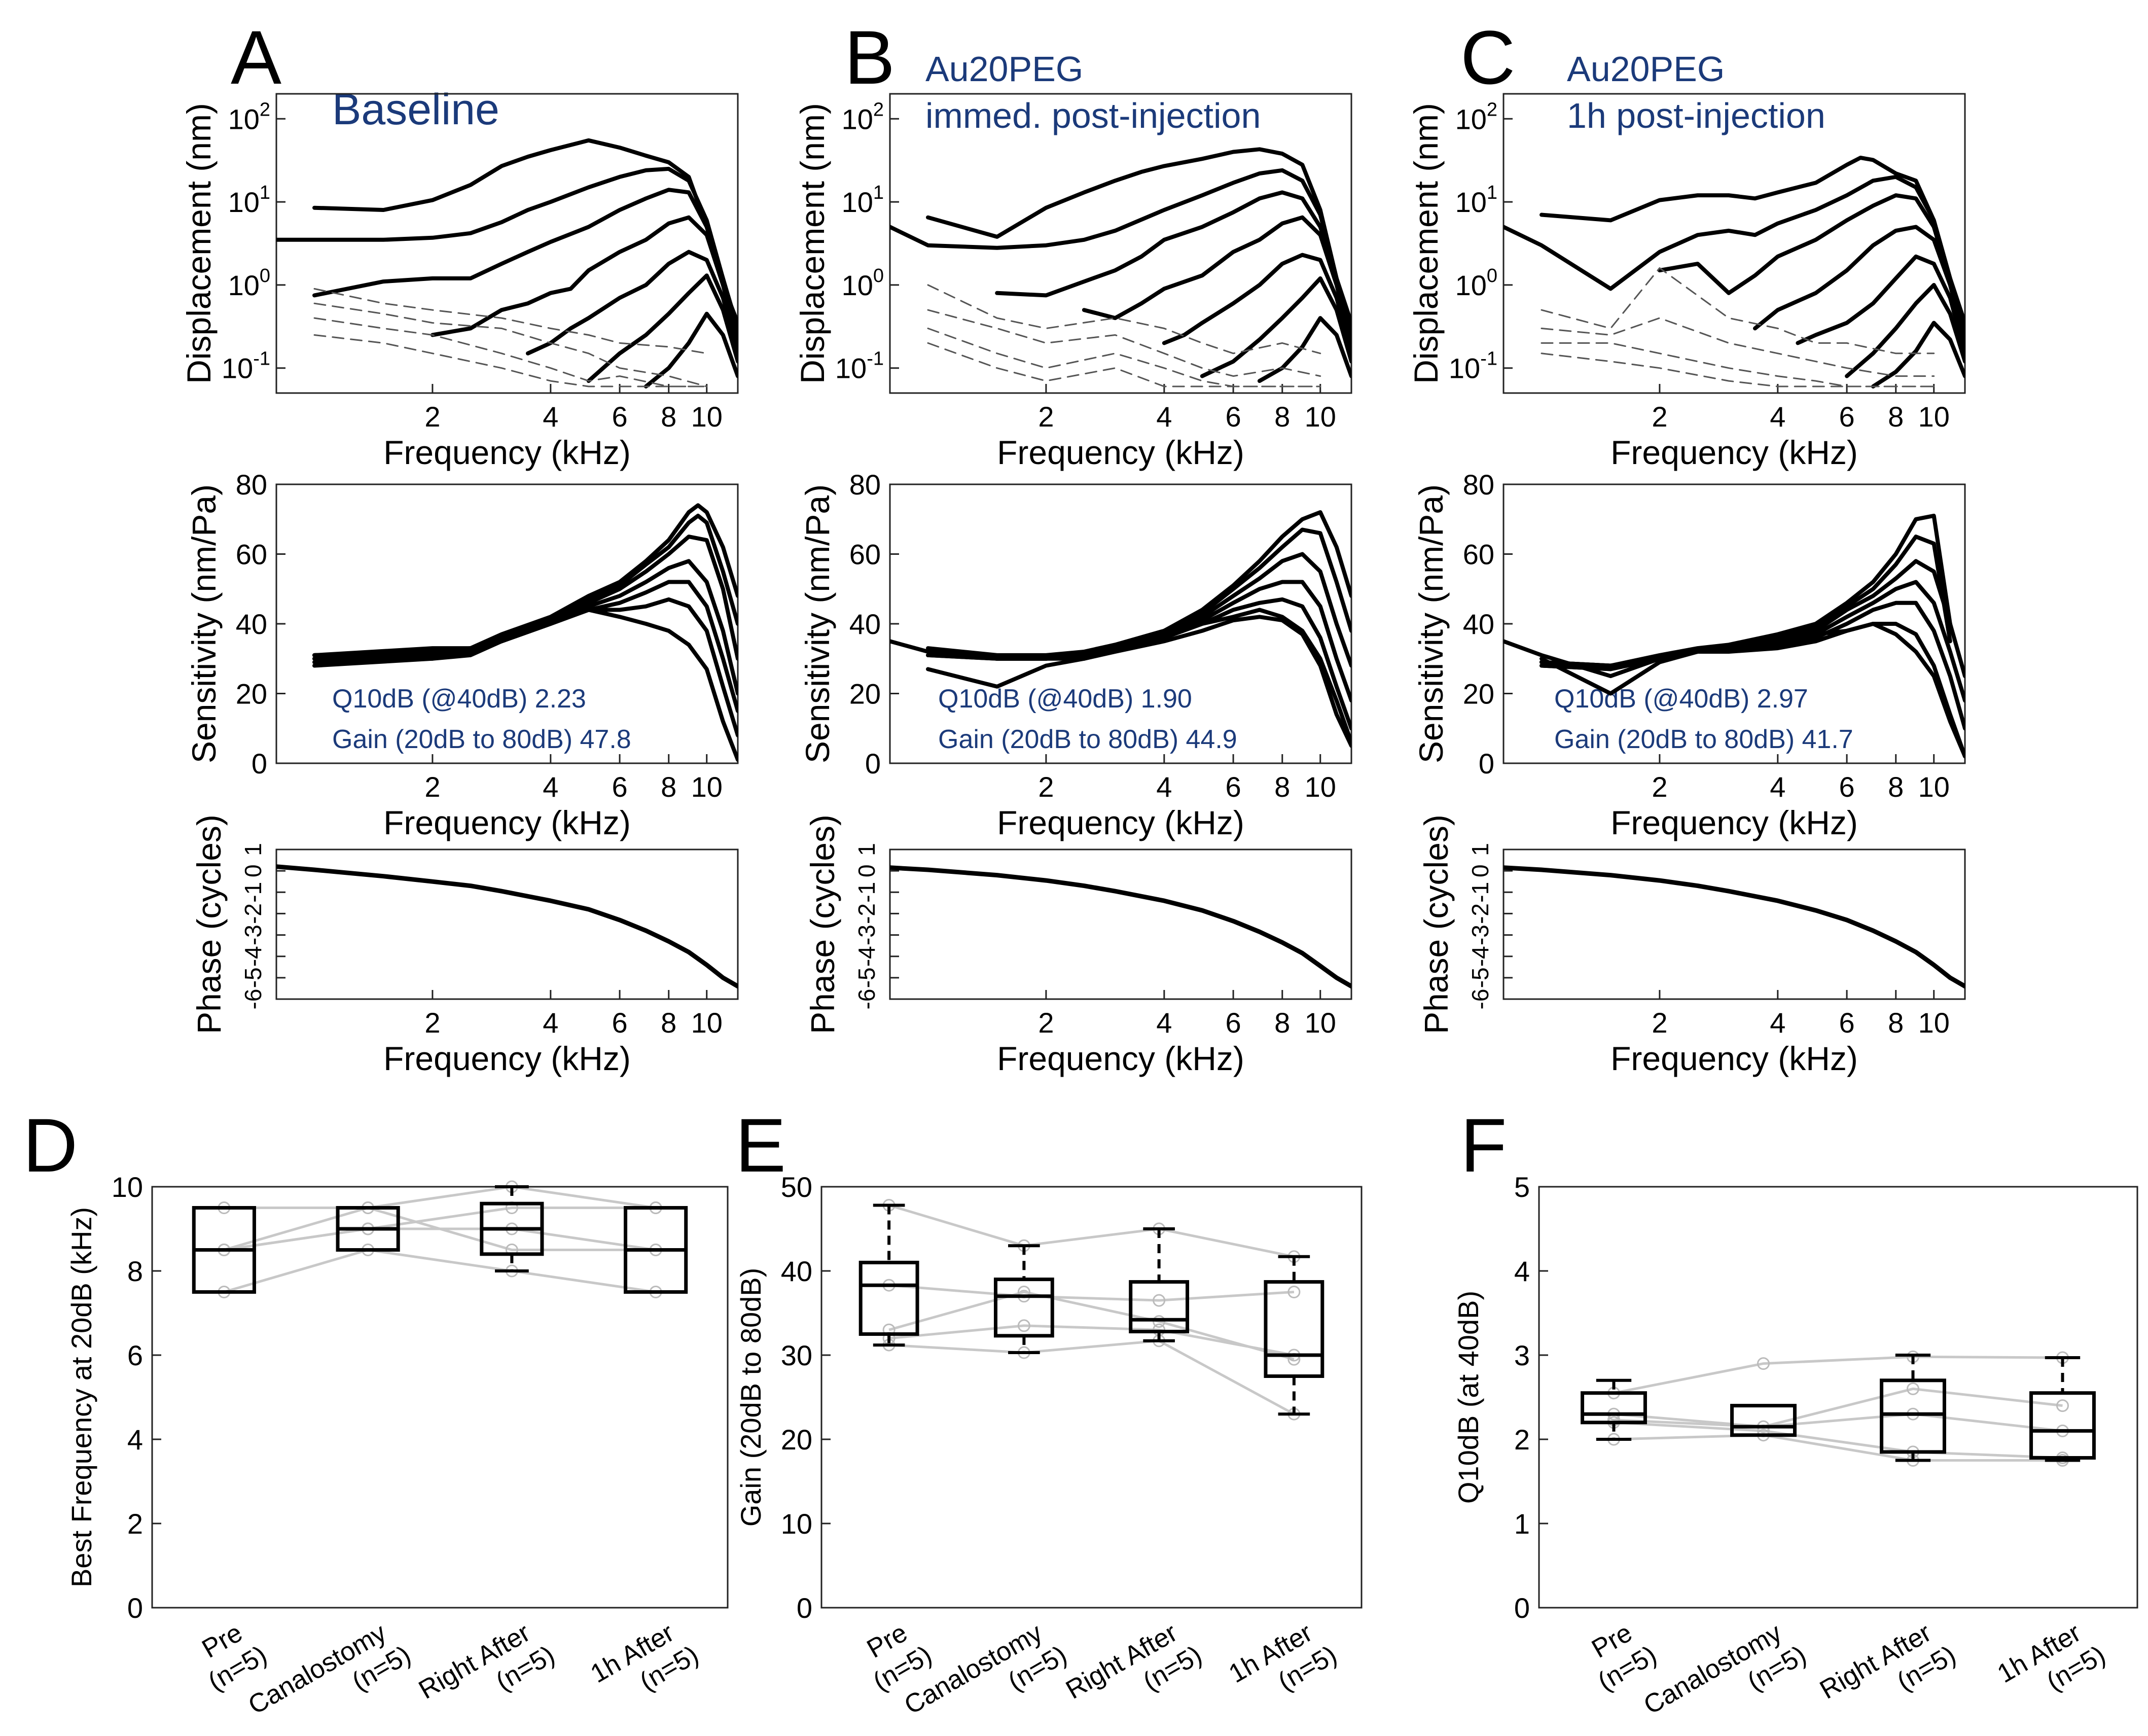 Image resolution: width=2148 pixels, height=1736 pixels. Describe the element at coordinates (1522, 1355) in the screenshot. I see `y-tick-label: 3` at that location.